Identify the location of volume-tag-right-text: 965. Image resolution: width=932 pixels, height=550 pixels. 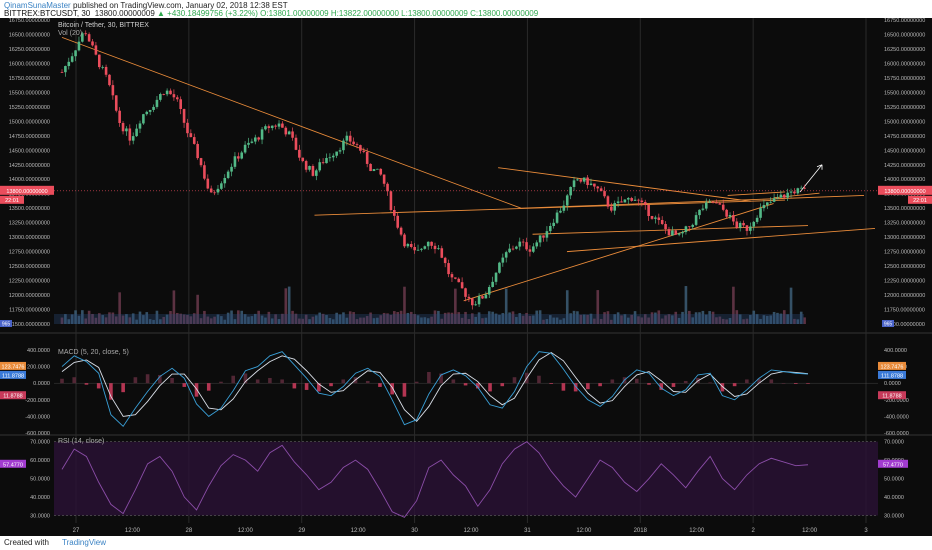
(888, 325).